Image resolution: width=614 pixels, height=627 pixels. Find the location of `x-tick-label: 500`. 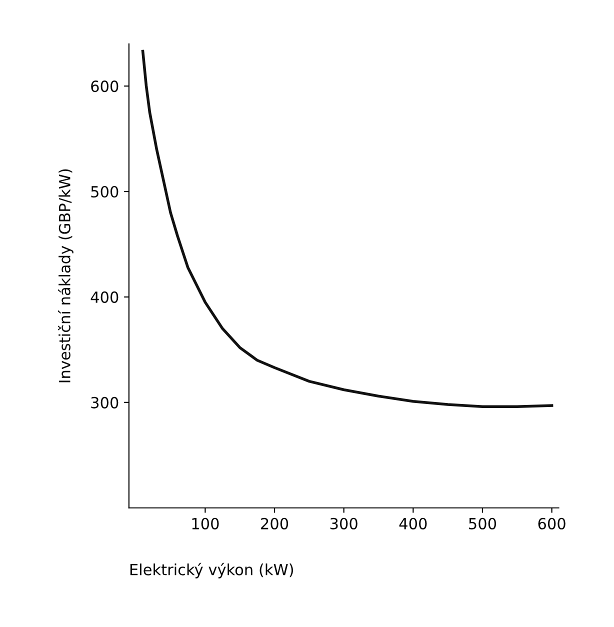

x-tick-label: 500 is located at coordinates (482, 524).